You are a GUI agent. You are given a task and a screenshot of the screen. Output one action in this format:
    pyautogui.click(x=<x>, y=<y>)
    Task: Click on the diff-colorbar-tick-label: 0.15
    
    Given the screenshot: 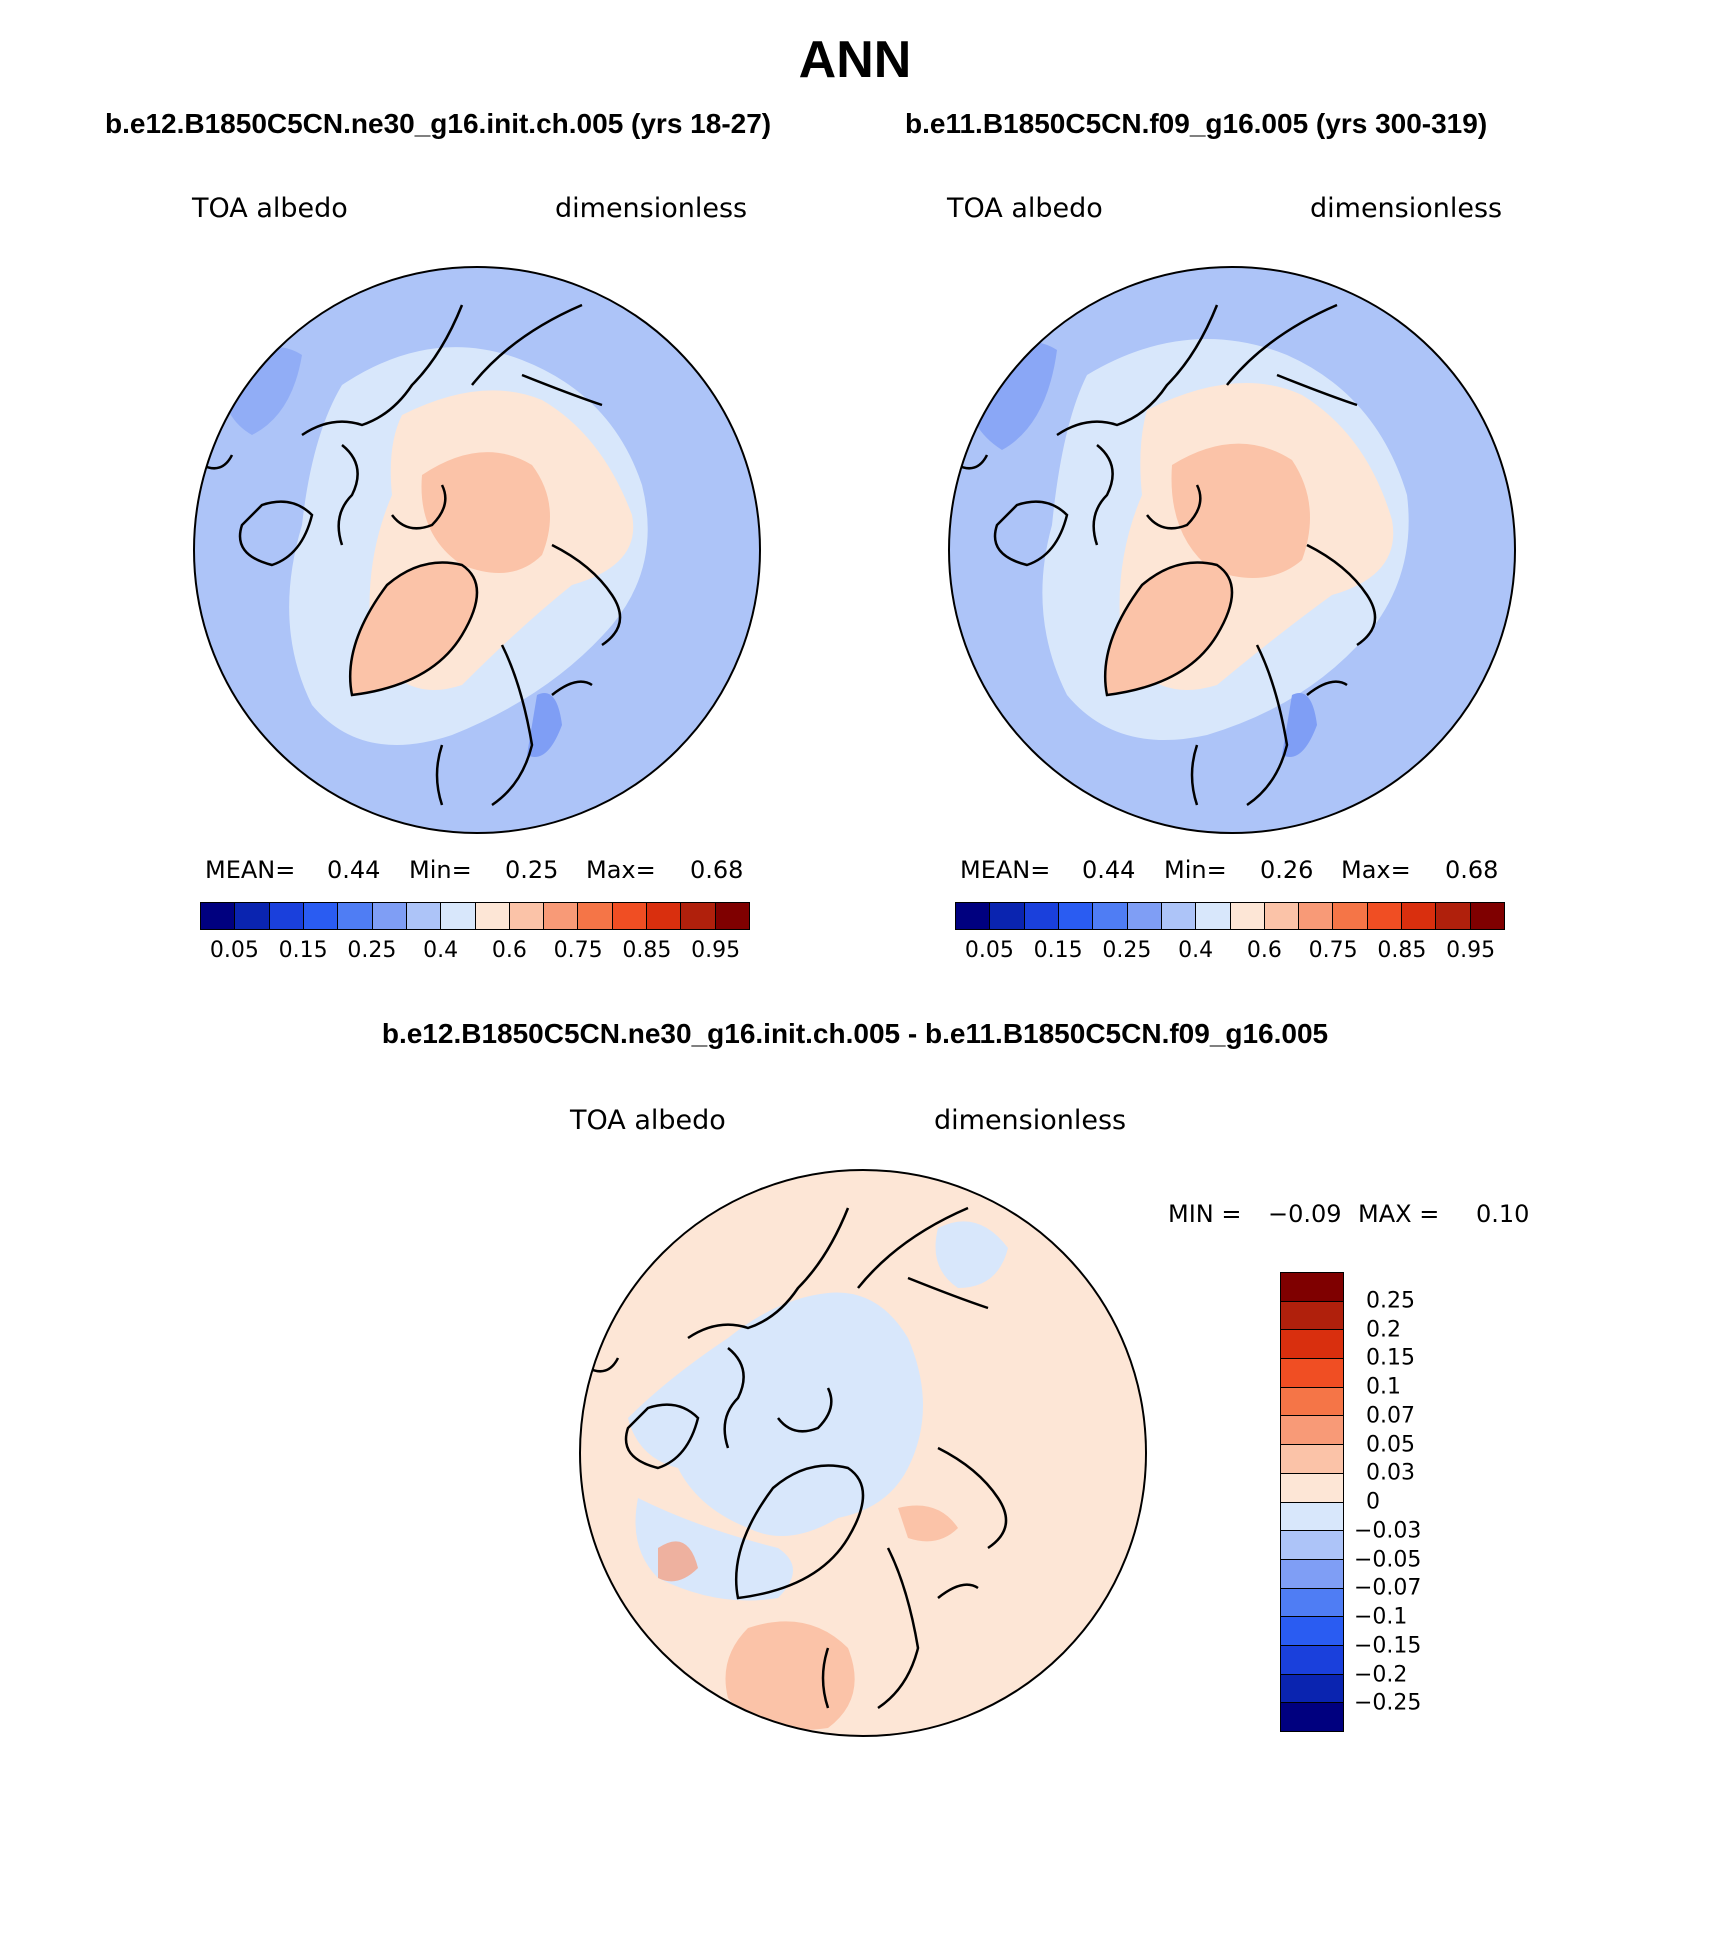 What is the action you would take?
    pyautogui.click(x=1390, y=1358)
    